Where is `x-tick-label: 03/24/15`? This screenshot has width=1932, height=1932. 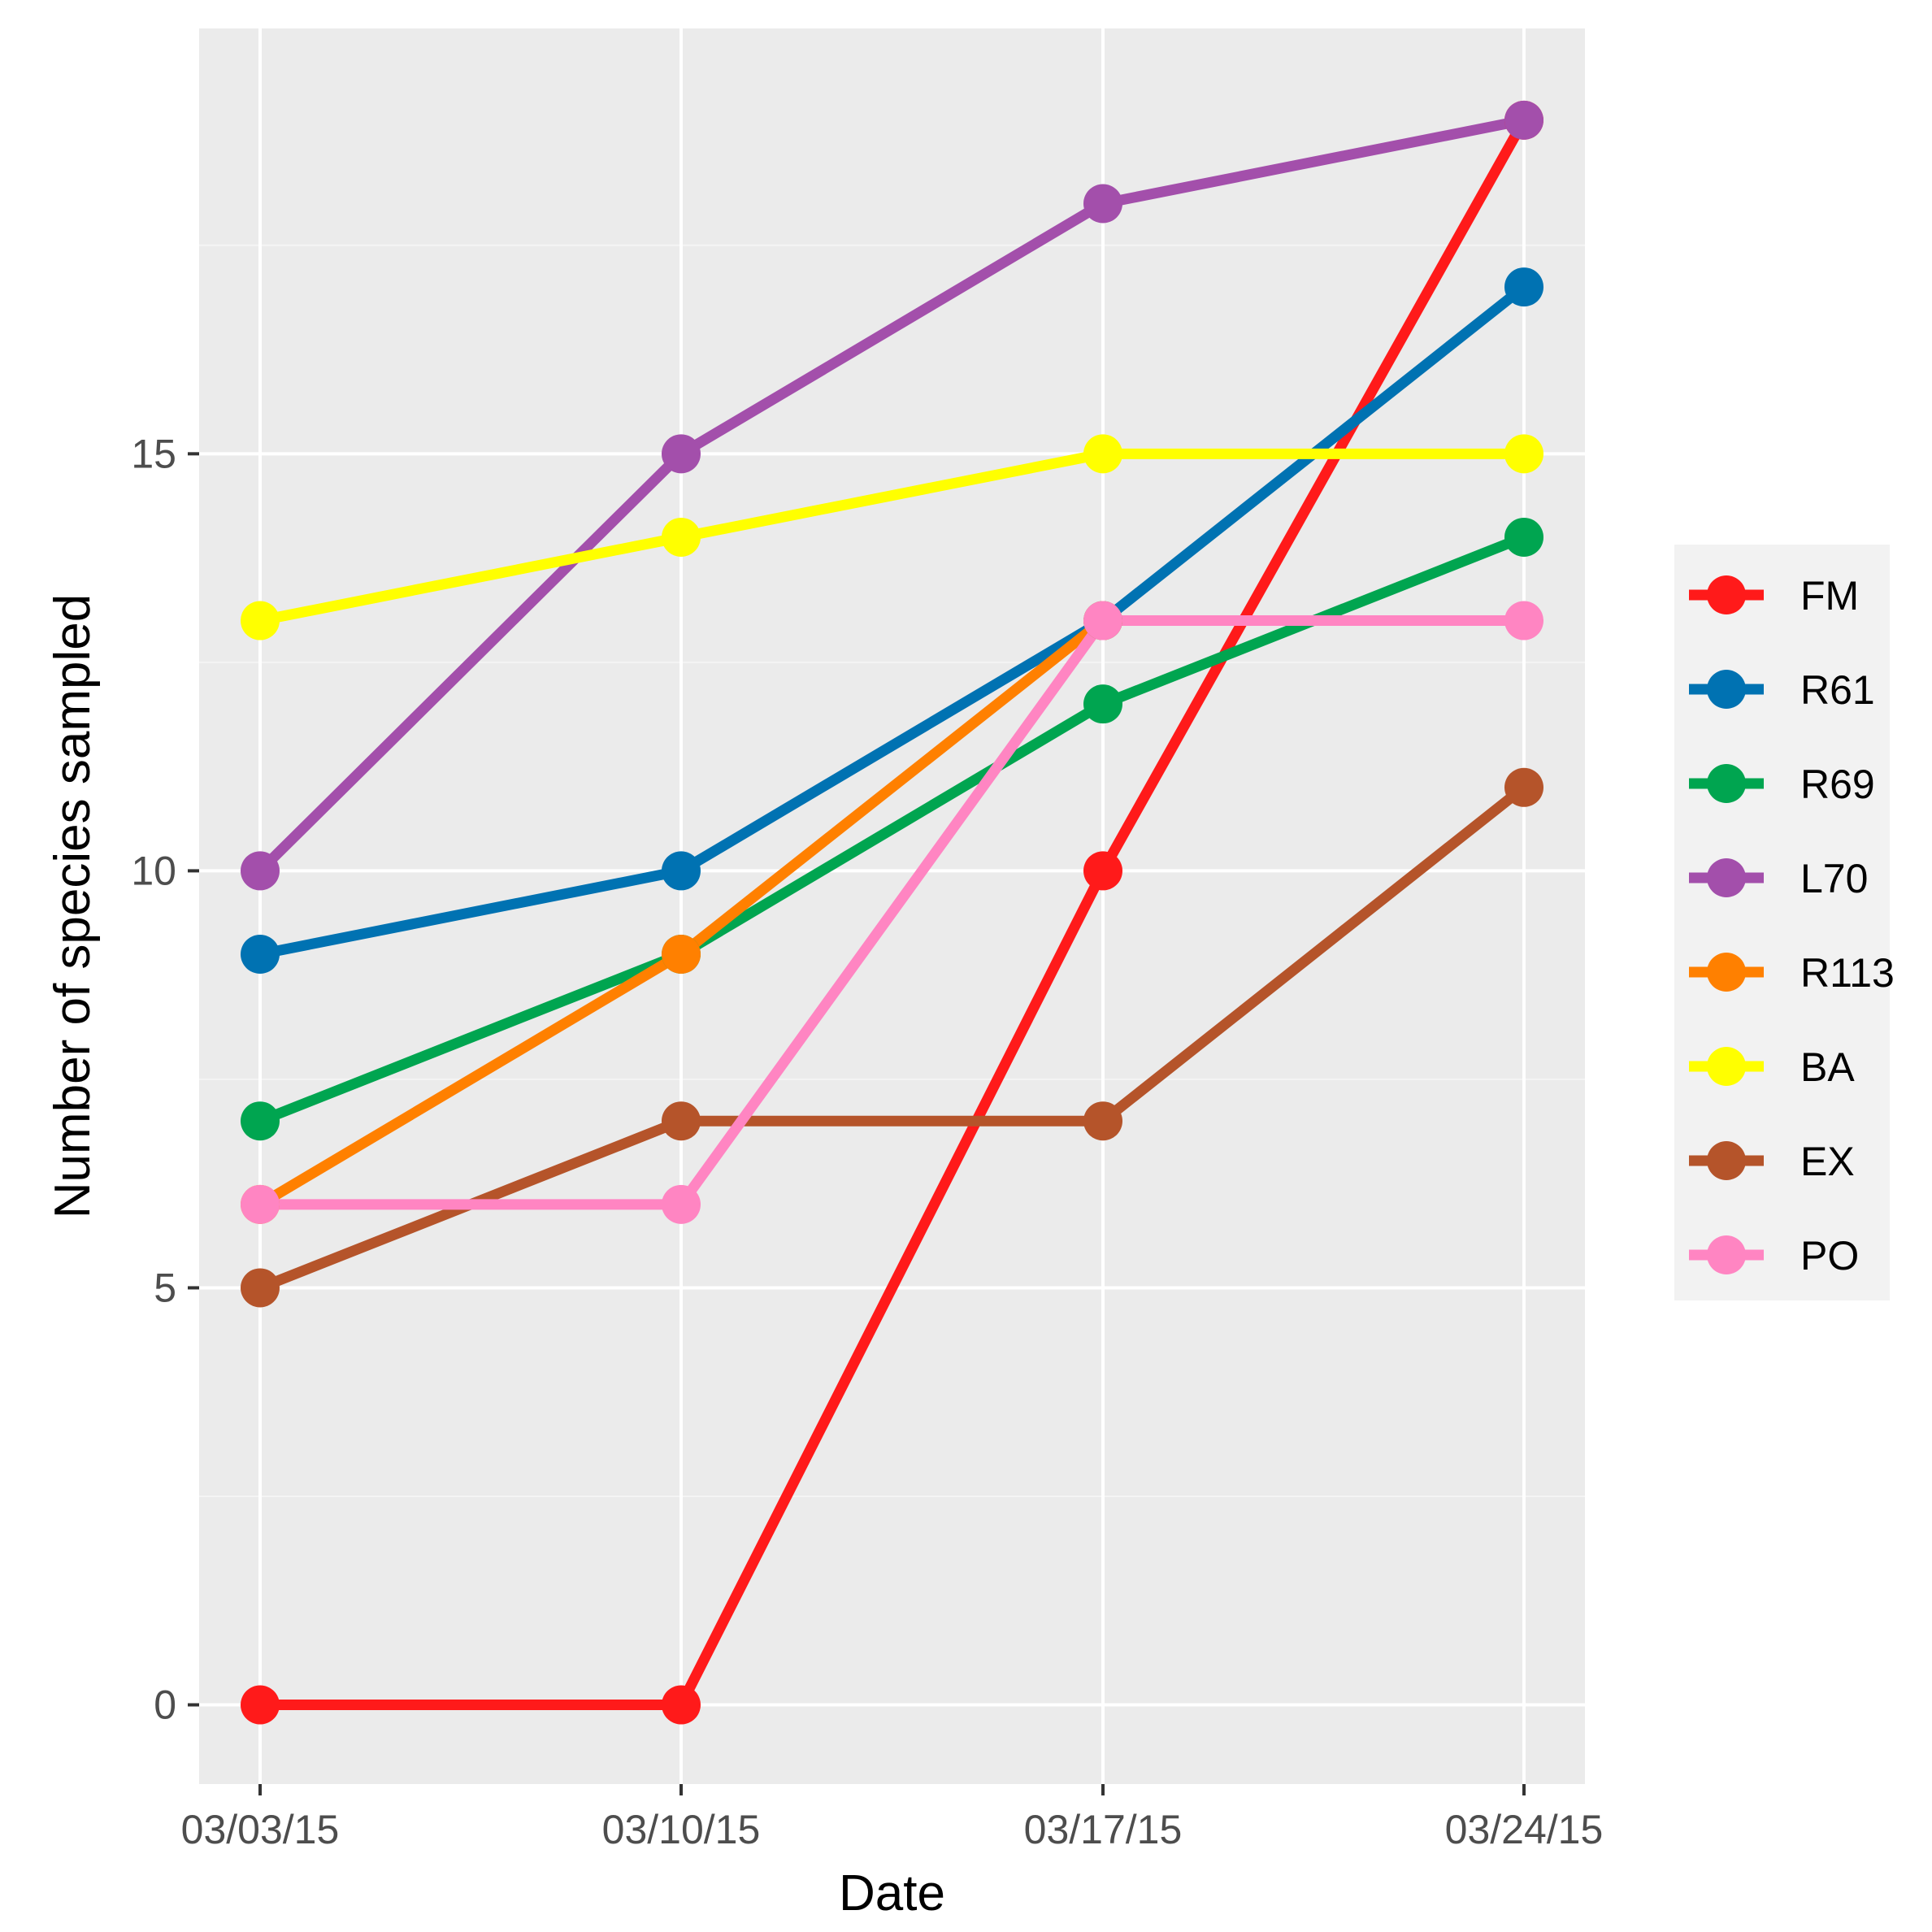 x-tick-label: 03/24/15 is located at coordinates (1524, 1830).